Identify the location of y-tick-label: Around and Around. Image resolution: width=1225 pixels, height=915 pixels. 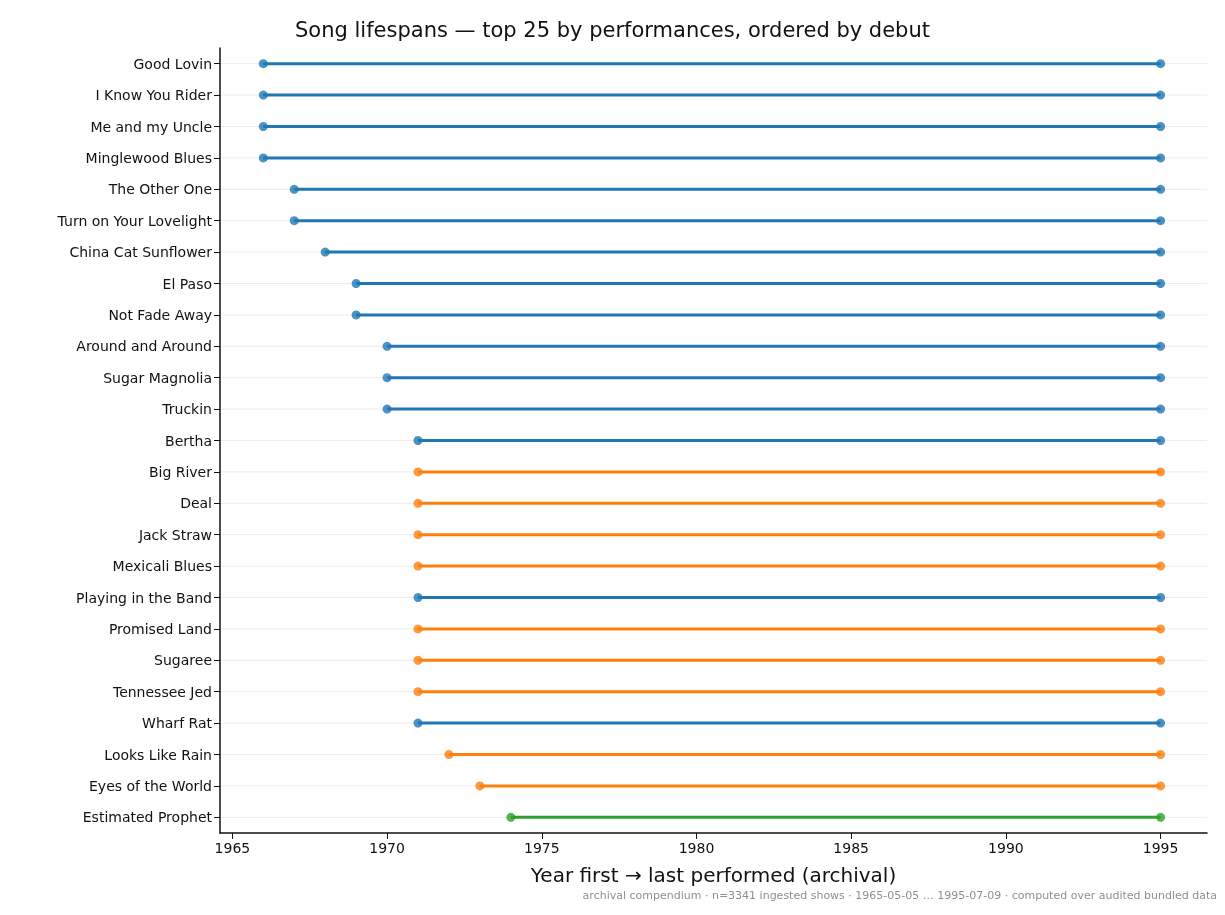
(144, 346).